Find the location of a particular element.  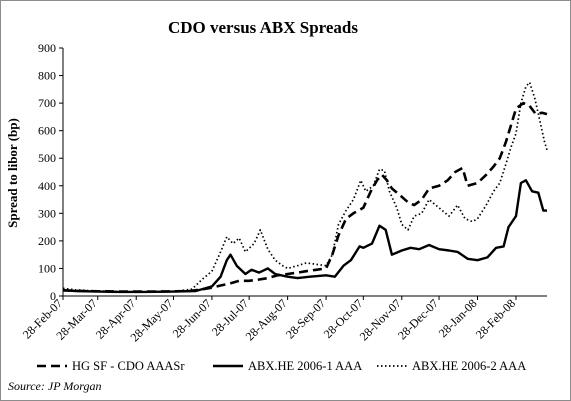

legend-label-2: ABX.HE 2006-1 AAA is located at coordinates (305, 366).